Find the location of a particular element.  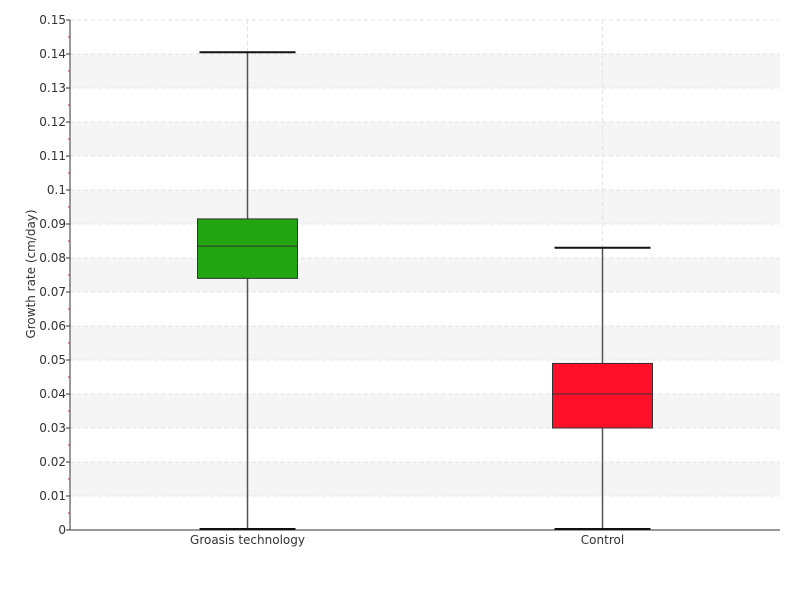

x-axis-labels: Groasis technology Control is located at coordinates (407, 540).